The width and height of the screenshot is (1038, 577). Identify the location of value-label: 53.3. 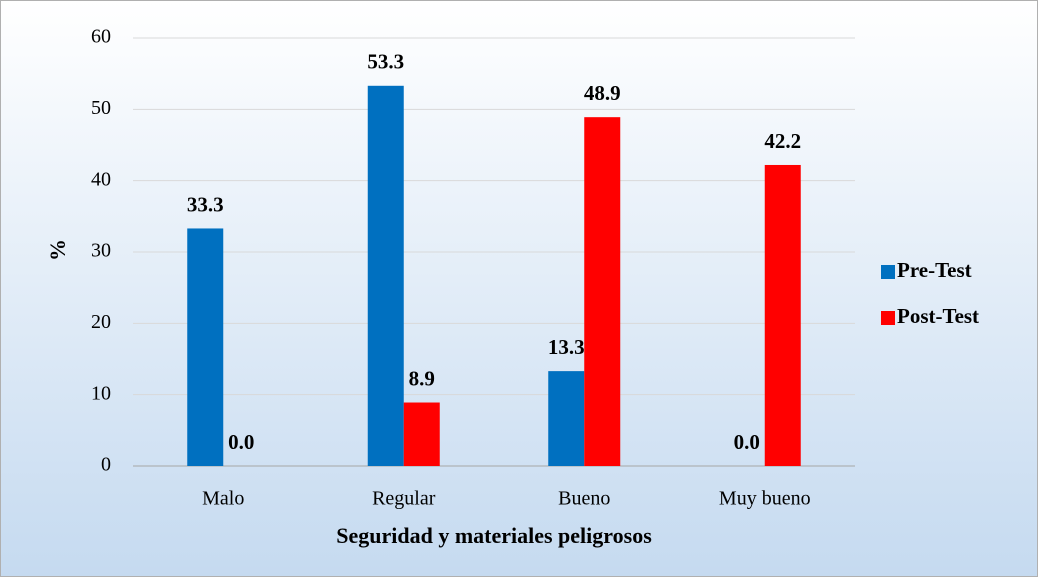
(385, 62).